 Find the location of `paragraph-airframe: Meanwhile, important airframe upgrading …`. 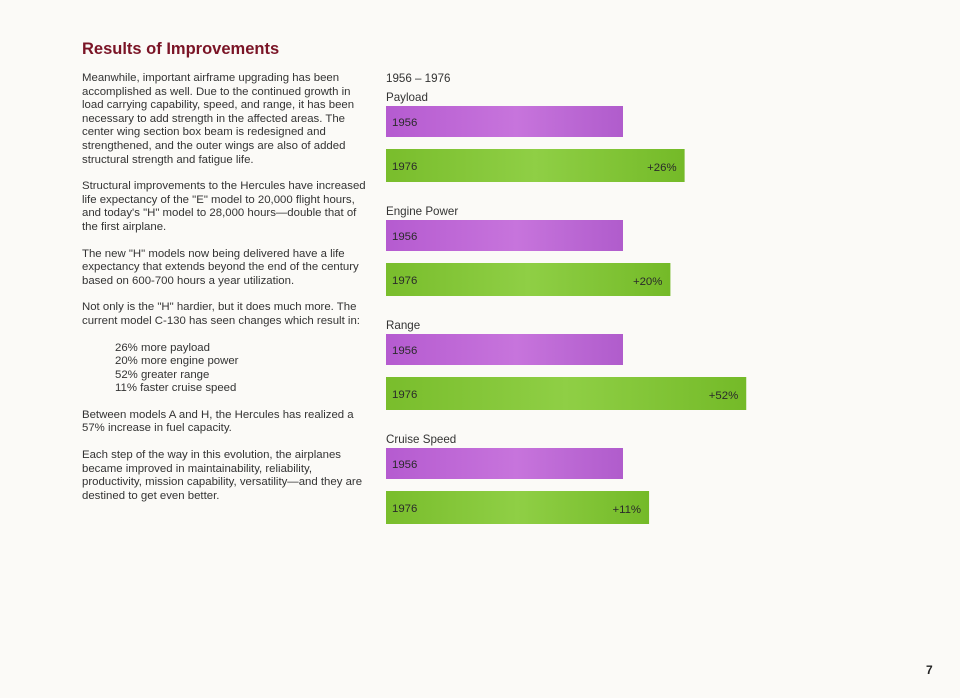

paragraph-airframe: Meanwhile, important airframe upgrading … is located at coordinates (218, 119).